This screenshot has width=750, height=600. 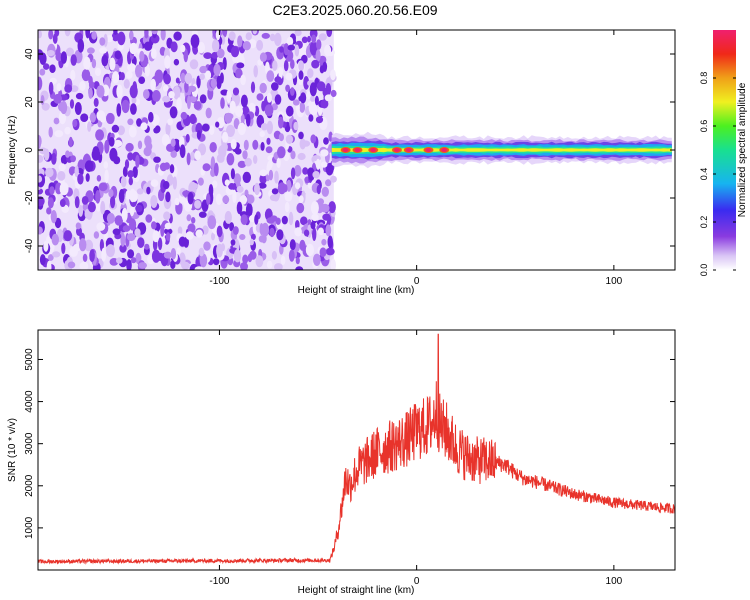 What do you see at coordinates (501, 150) in the screenshot?
I see `spectrogram-signal-band` at bounding box center [501, 150].